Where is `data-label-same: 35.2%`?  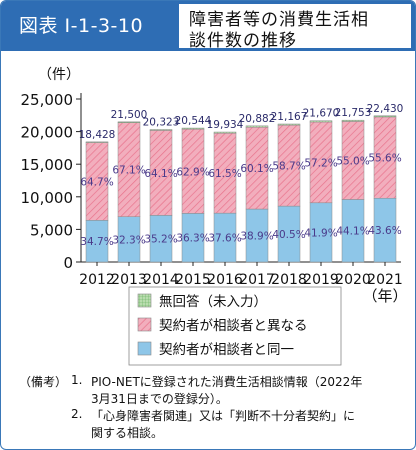 data-label-same: 35.2% is located at coordinates (160, 240).